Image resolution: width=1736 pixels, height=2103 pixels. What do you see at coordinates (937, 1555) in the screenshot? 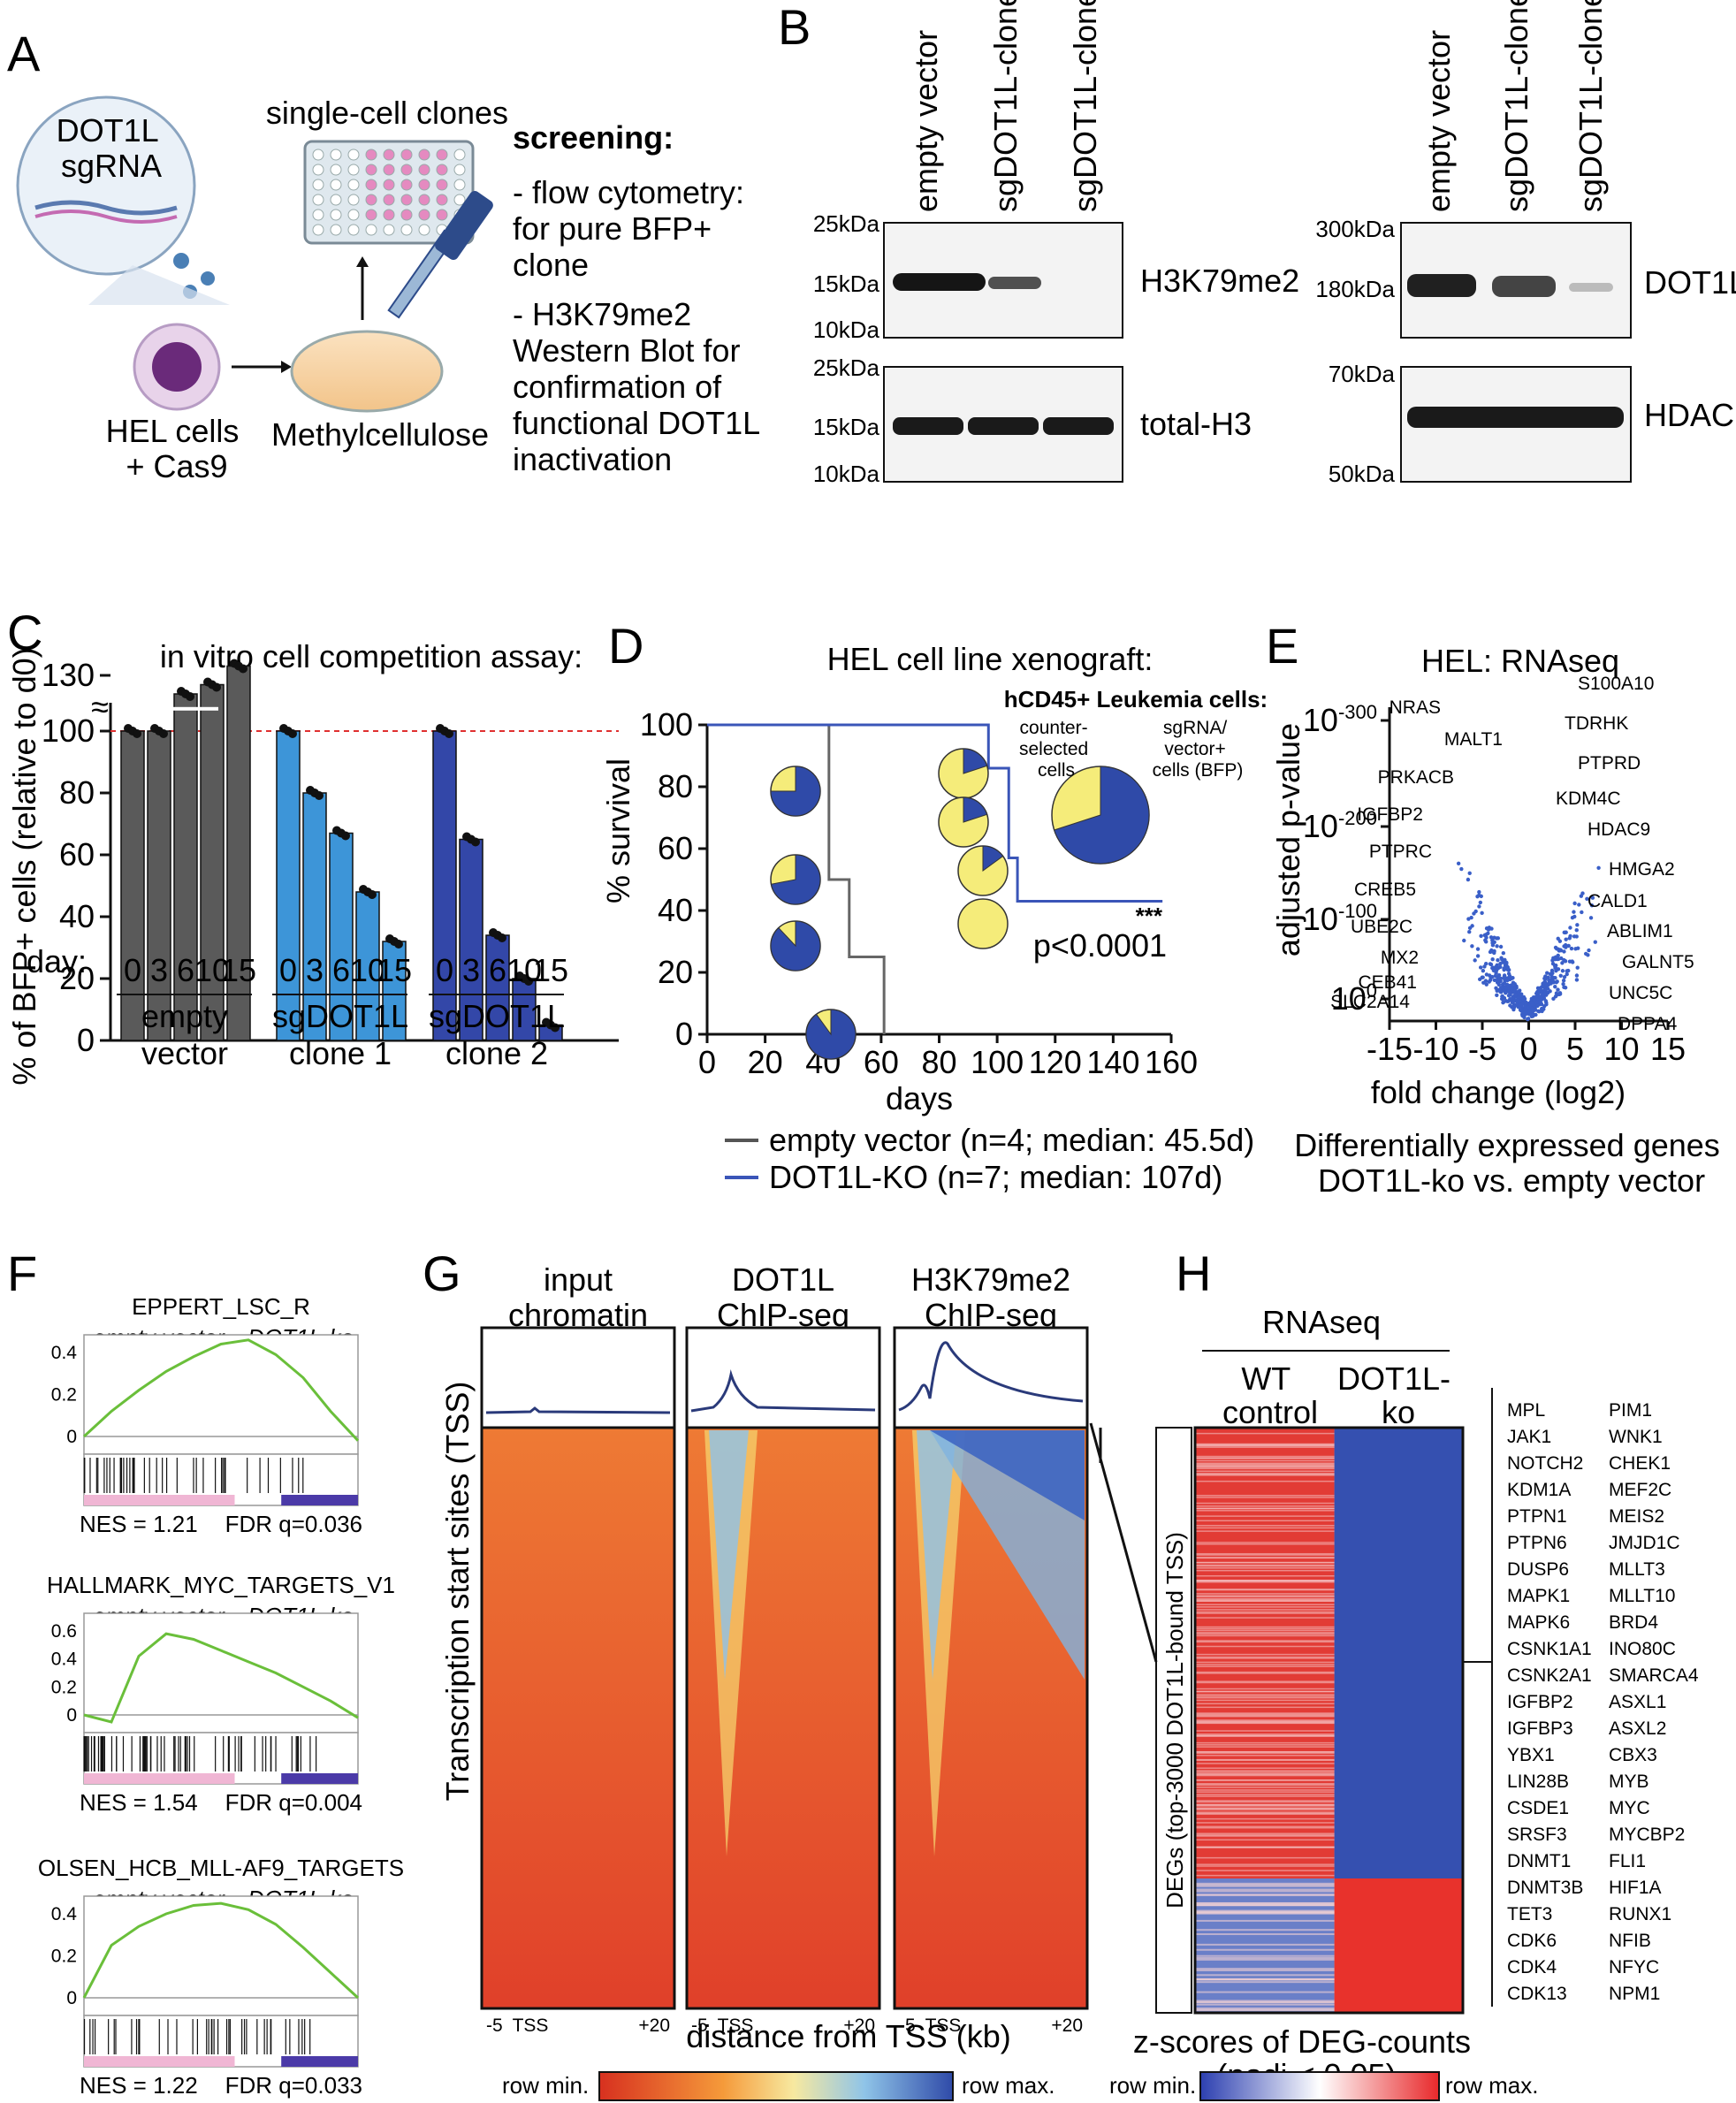
I see `tss-signal` at bounding box center [937, 1555].